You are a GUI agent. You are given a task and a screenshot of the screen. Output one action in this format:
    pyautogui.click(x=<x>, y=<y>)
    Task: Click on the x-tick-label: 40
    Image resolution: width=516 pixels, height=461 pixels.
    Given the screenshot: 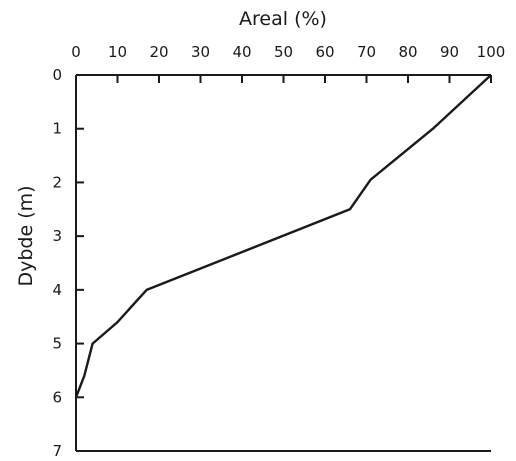 What is the action you would take?
    pyautogui.click(x=241, y=52)
    